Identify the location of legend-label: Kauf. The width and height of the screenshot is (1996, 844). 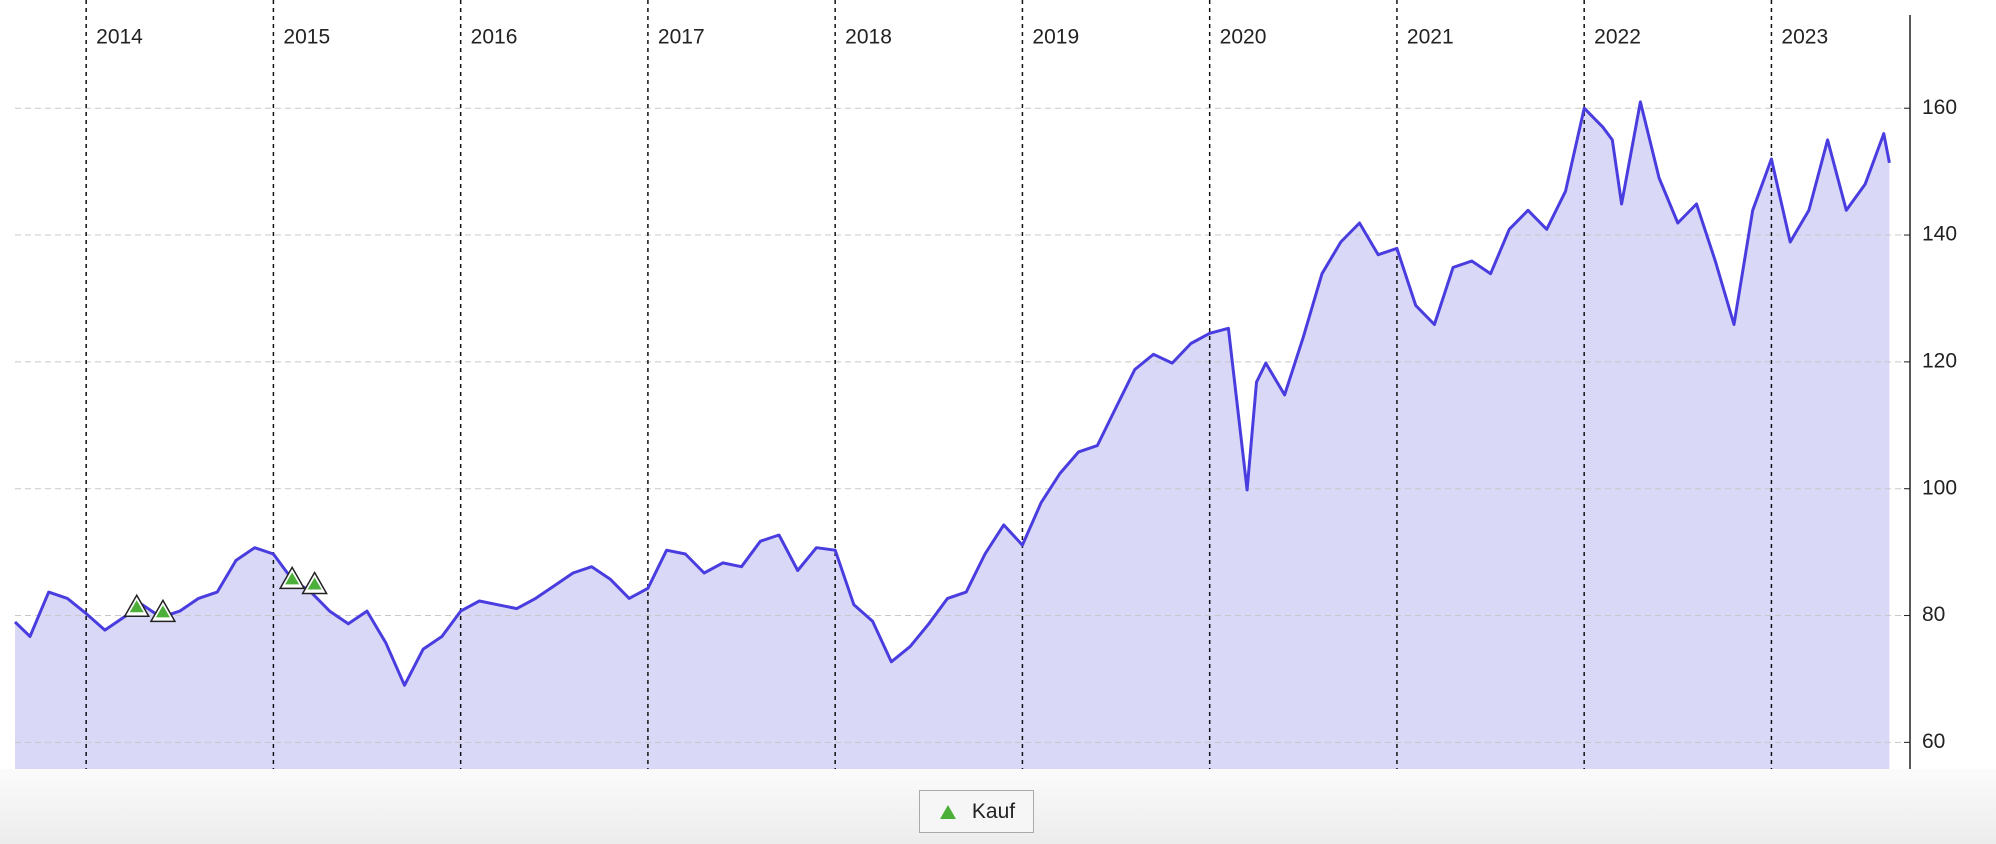
(993, 811).